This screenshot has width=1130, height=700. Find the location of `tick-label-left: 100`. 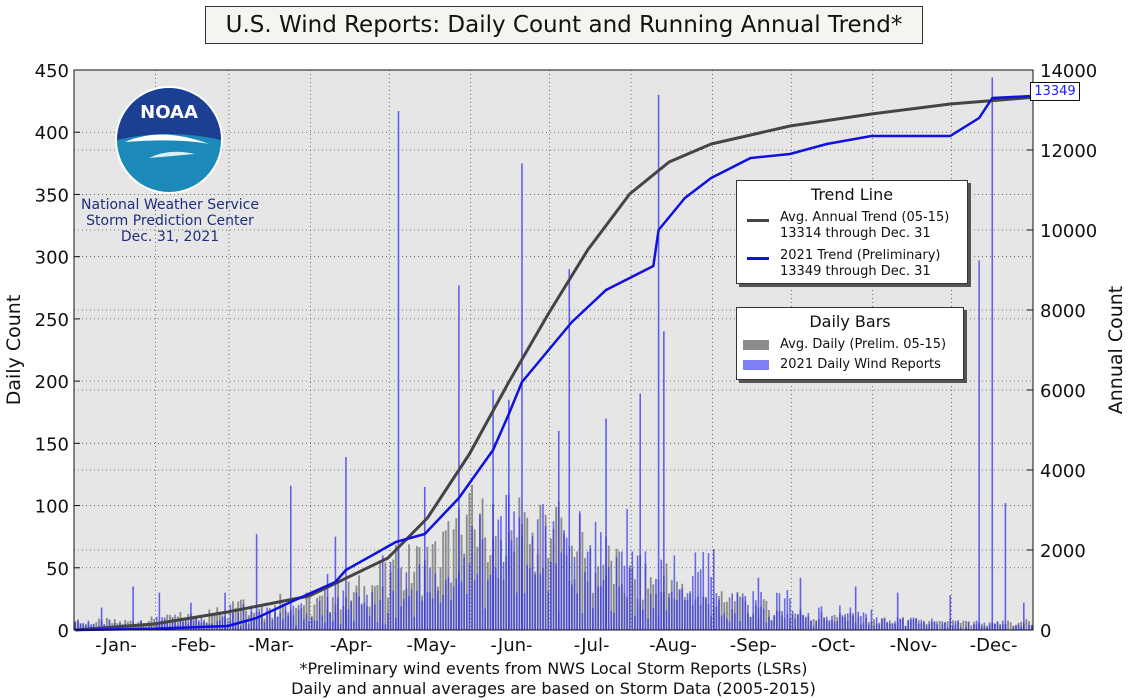

tick-label-left: 100 is located at coordinates (52, 507).